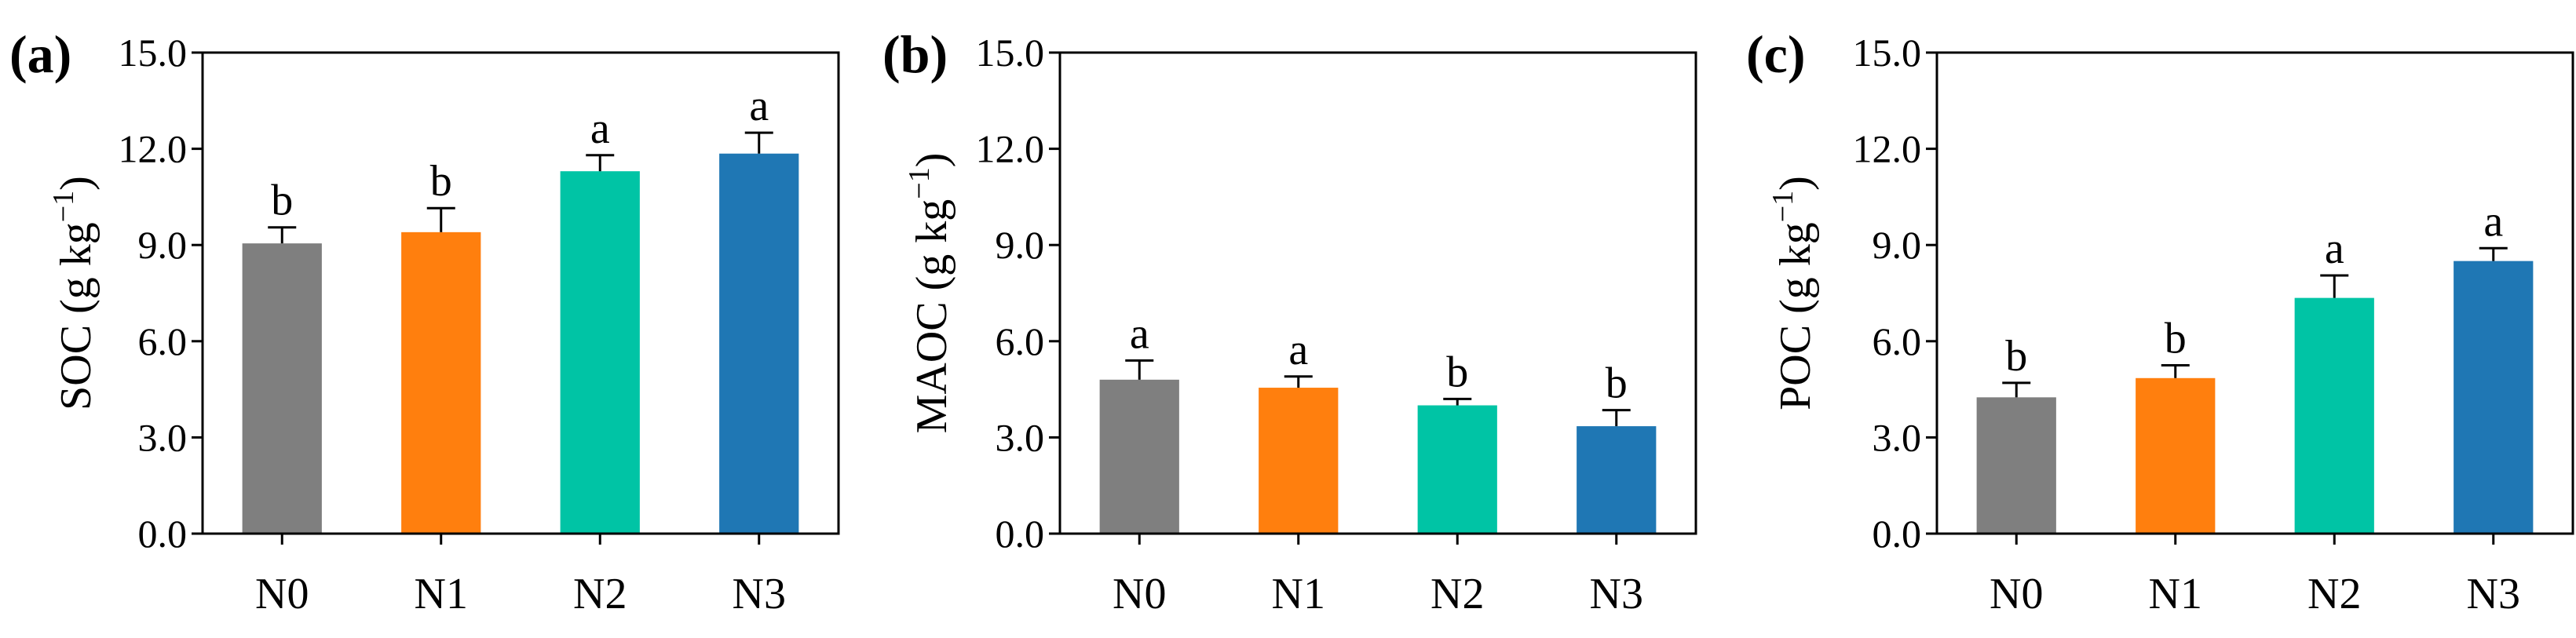  I want to click on y-axis-title: MAOC (g kg−1), so click(929, 293).